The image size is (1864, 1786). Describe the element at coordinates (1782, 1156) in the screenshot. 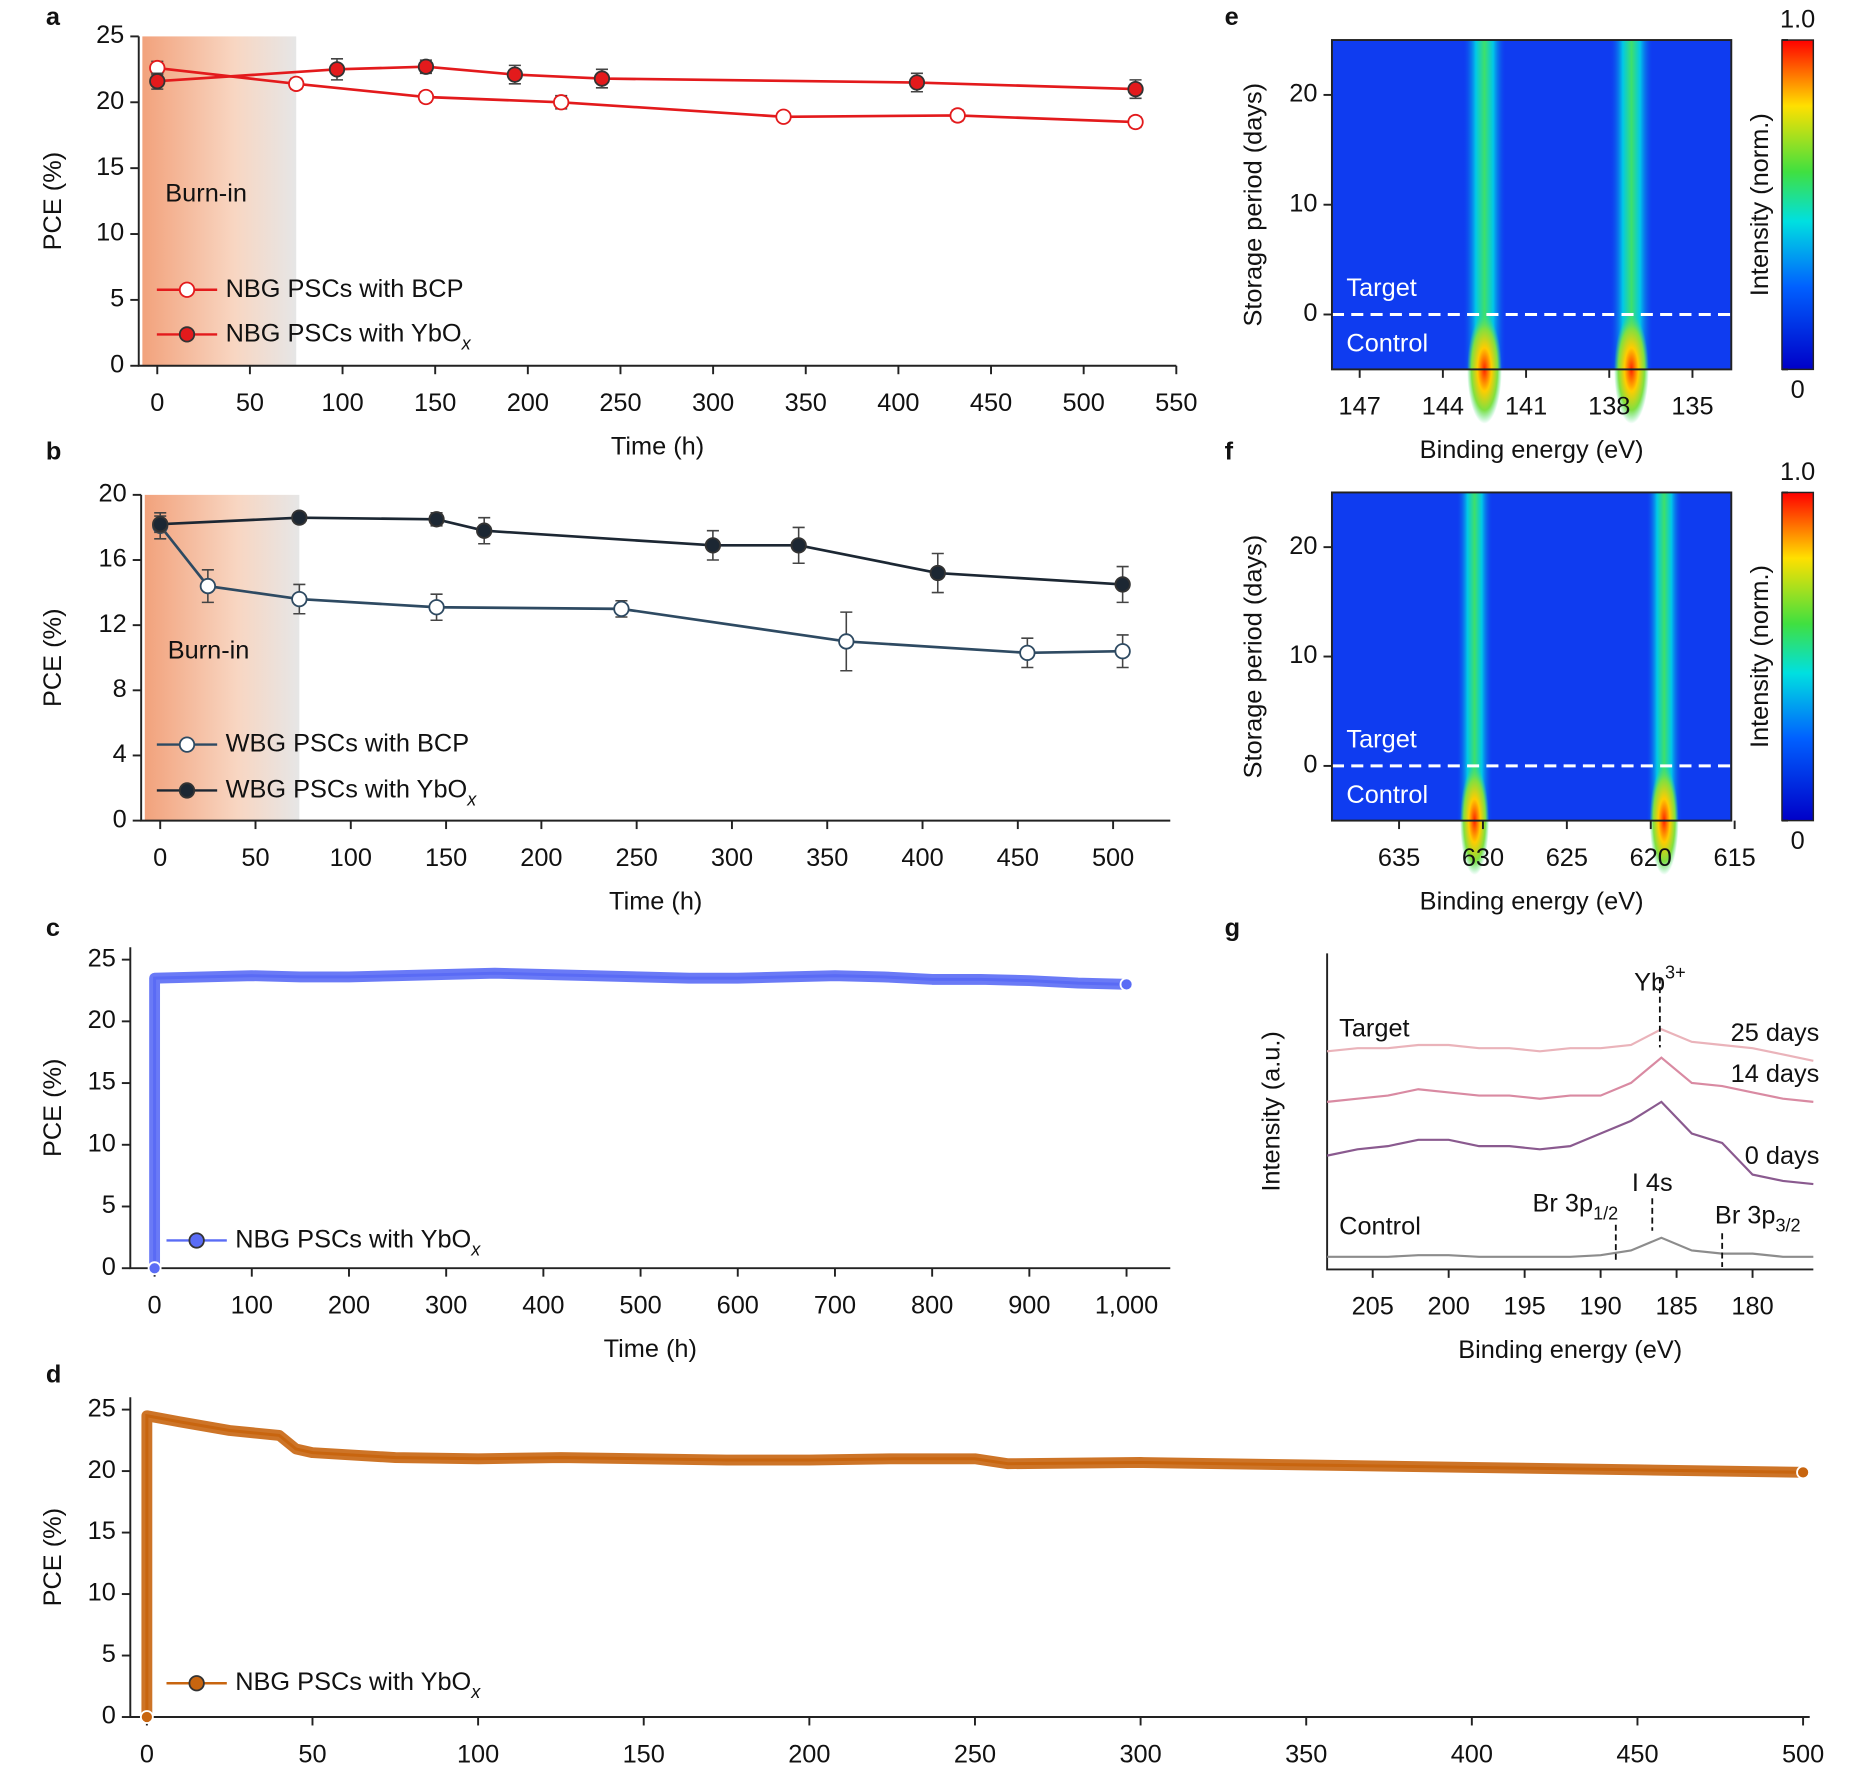

I see `series-label: 0 days` at that location.